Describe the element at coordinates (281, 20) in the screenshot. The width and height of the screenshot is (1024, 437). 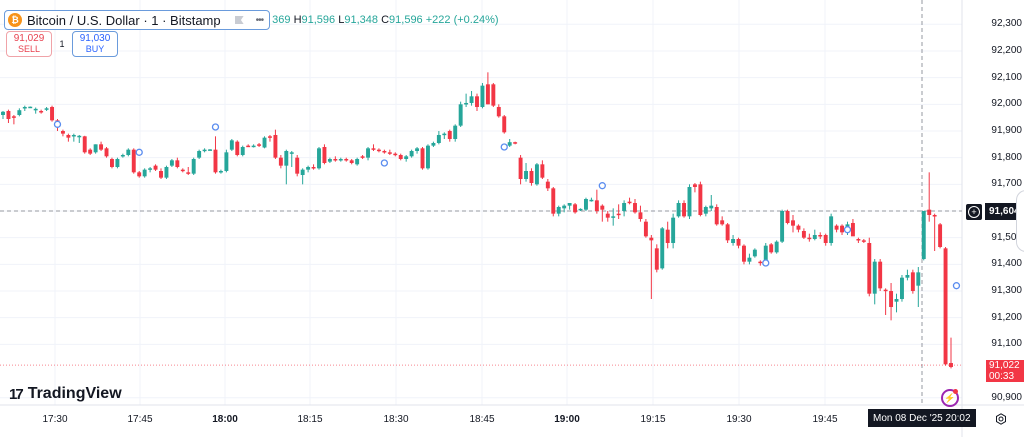
I see `ohlc-open-partial: 369` at that location.